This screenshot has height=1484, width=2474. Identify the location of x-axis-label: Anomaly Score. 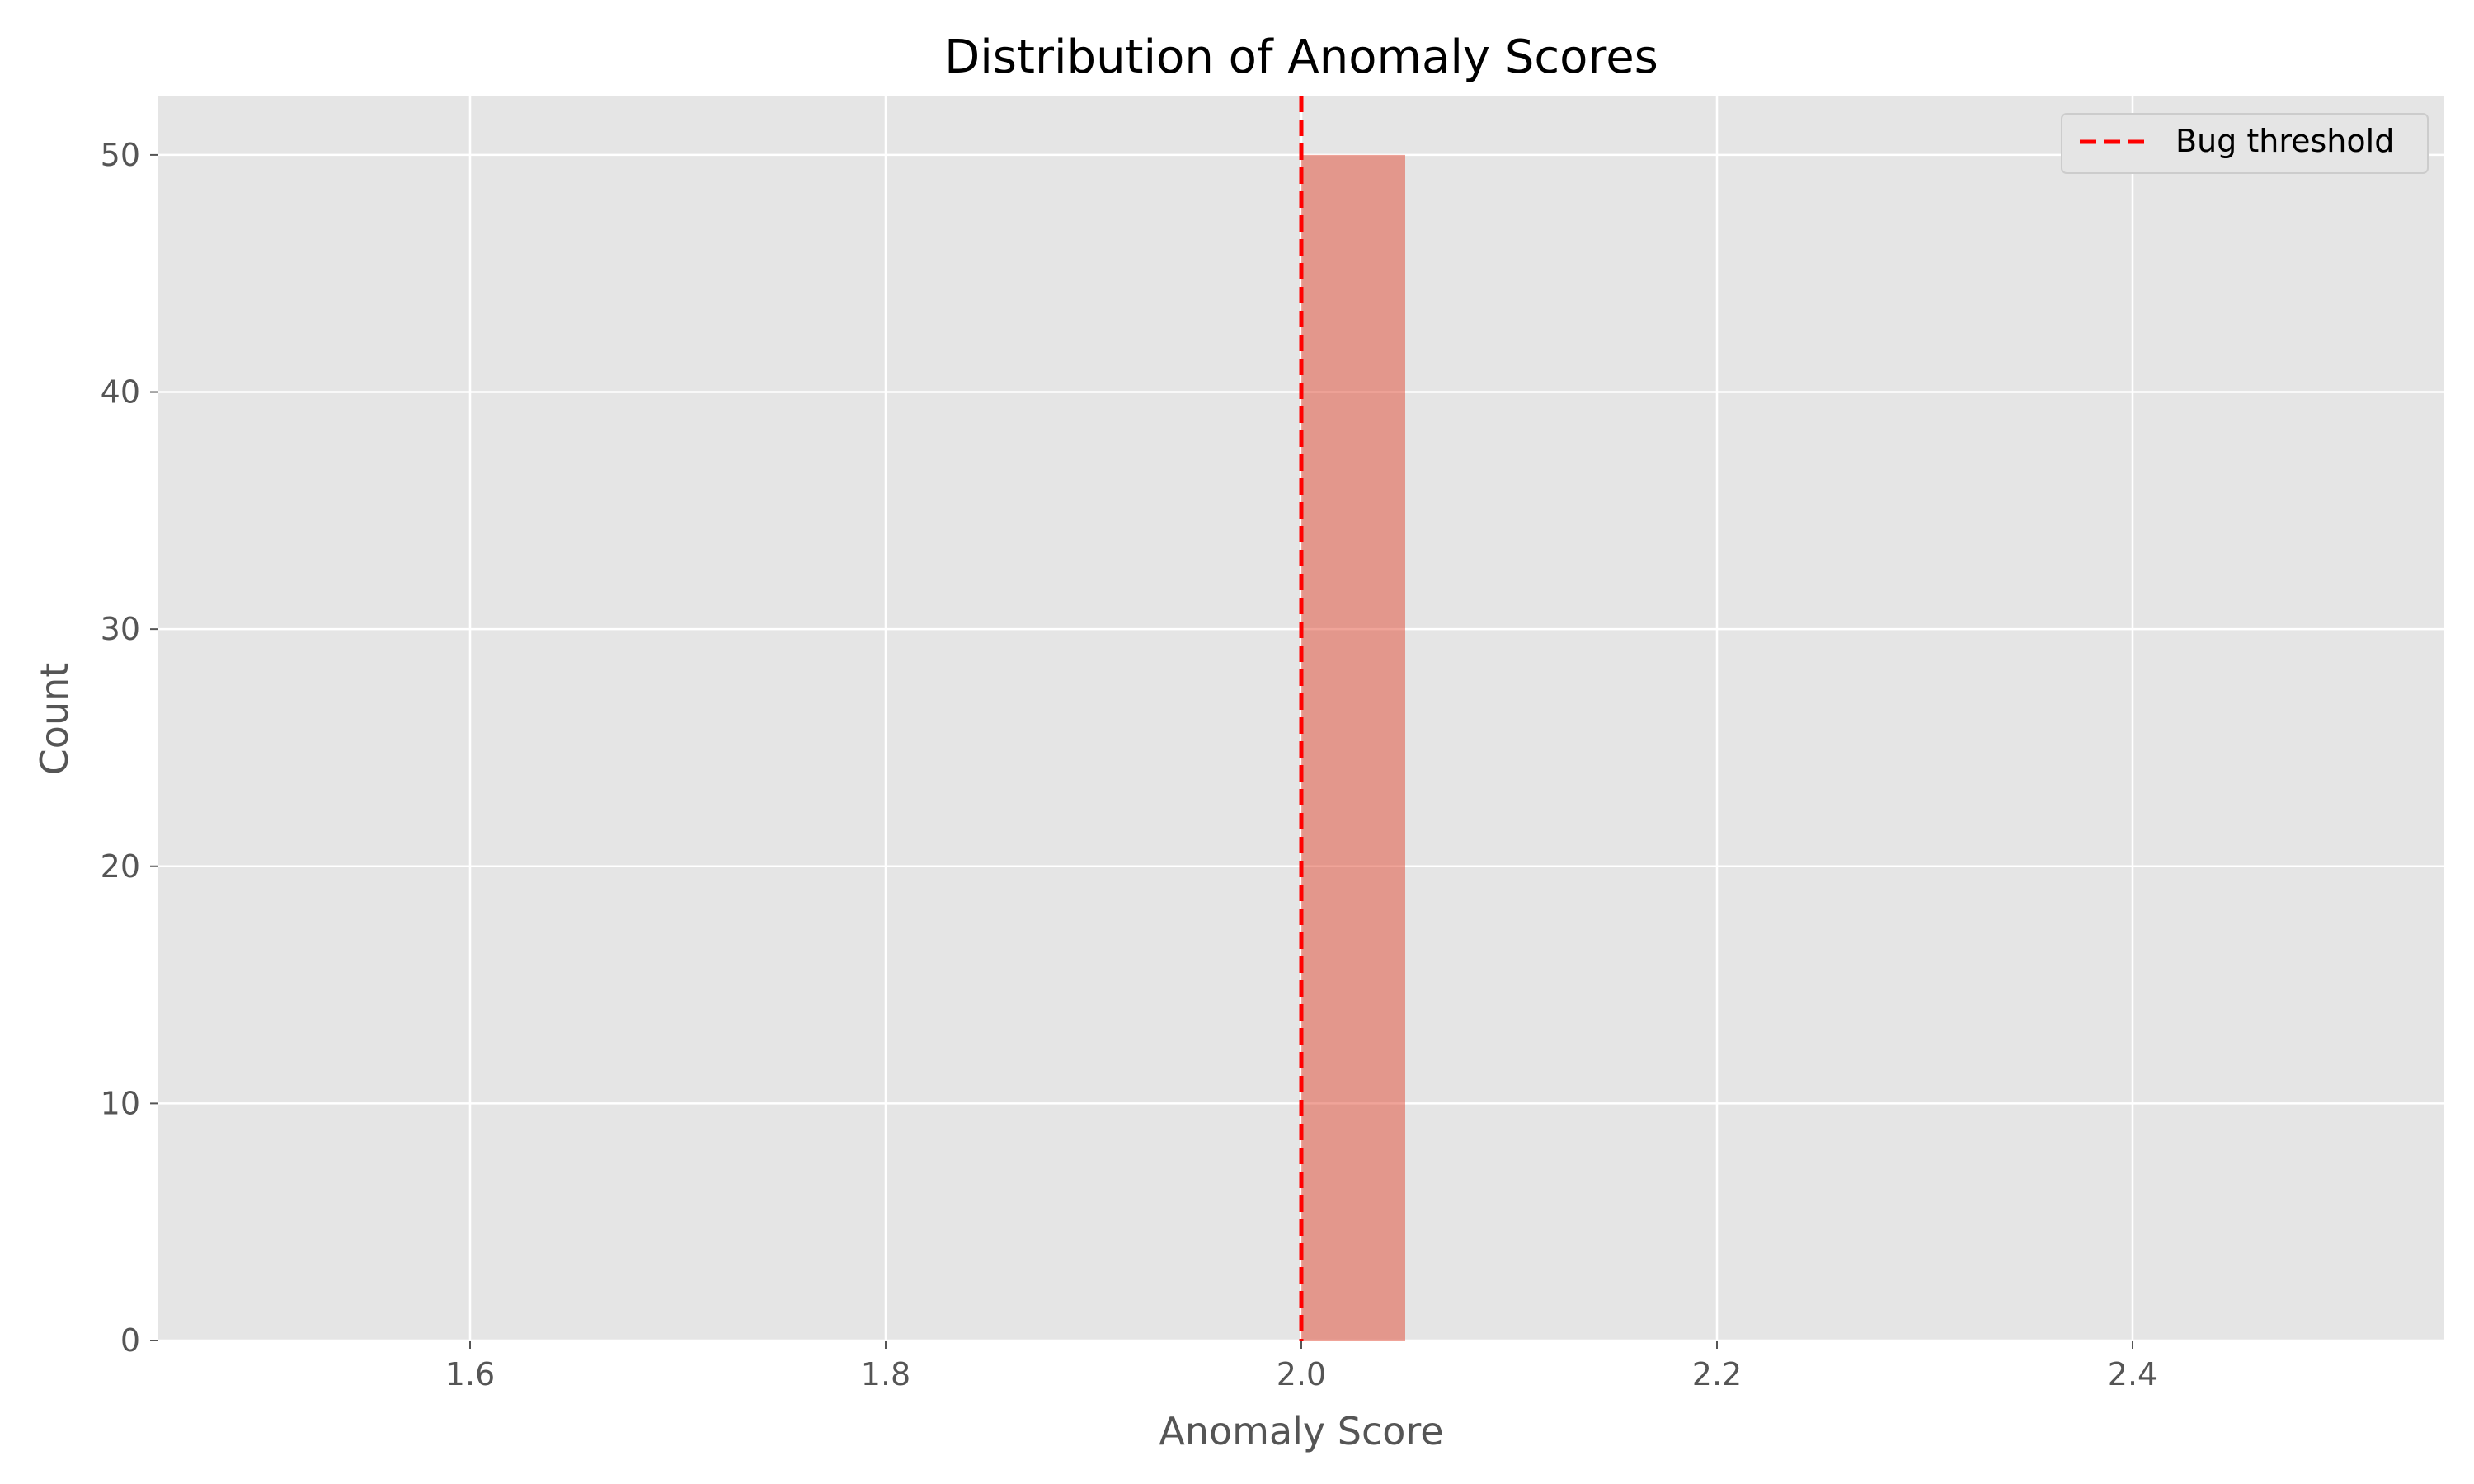
(1301, 1431).